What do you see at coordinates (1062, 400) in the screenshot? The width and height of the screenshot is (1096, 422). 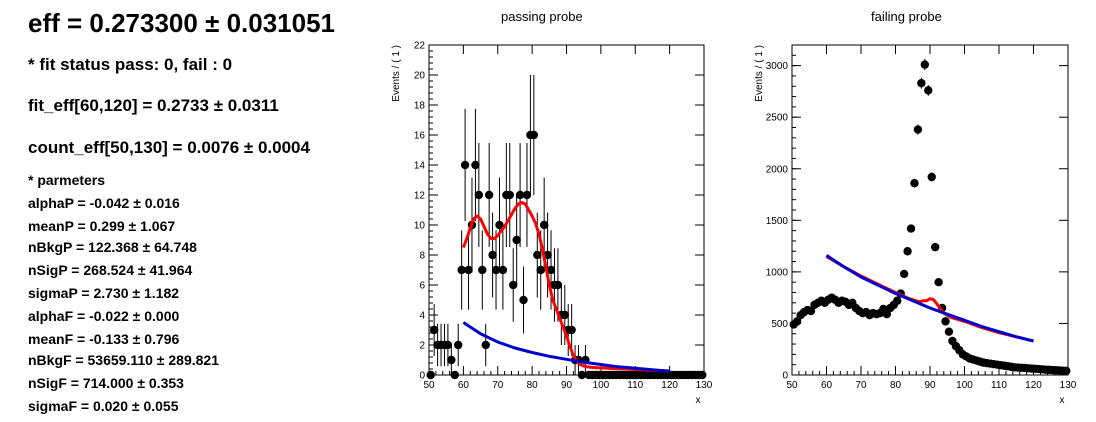 I see `failing-x-axis-label: x` at bounding box center [1062, 400].